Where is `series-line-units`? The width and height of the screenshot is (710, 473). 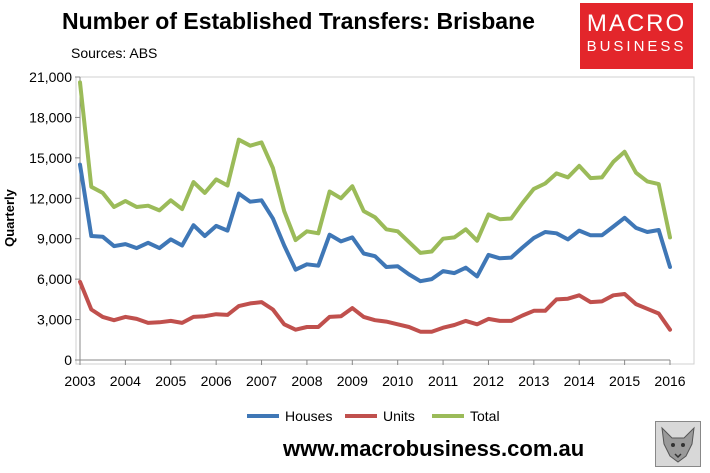
series-line-units is located at coordinates (375, 306).